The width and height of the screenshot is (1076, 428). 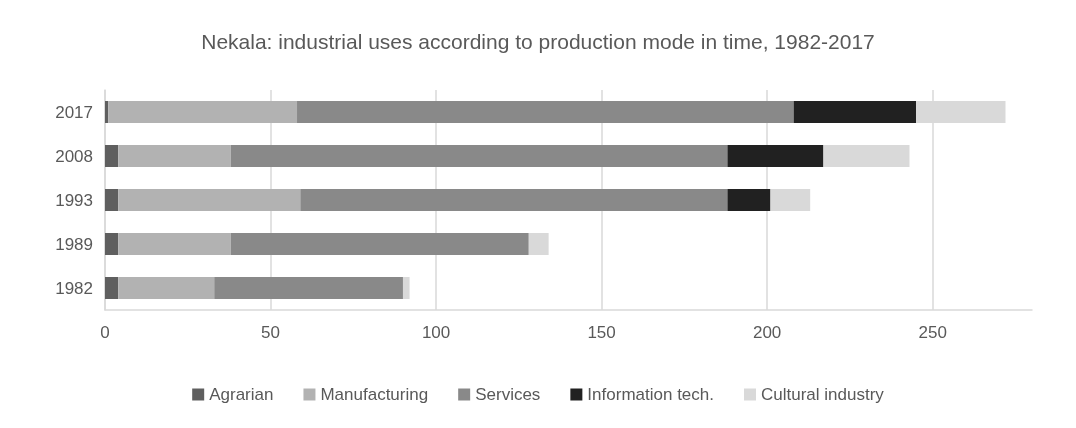 What do you see at coordinates (436, 332) in the screenshot?
I see `x-tick-label: 100` at bounding box center [436, 332].